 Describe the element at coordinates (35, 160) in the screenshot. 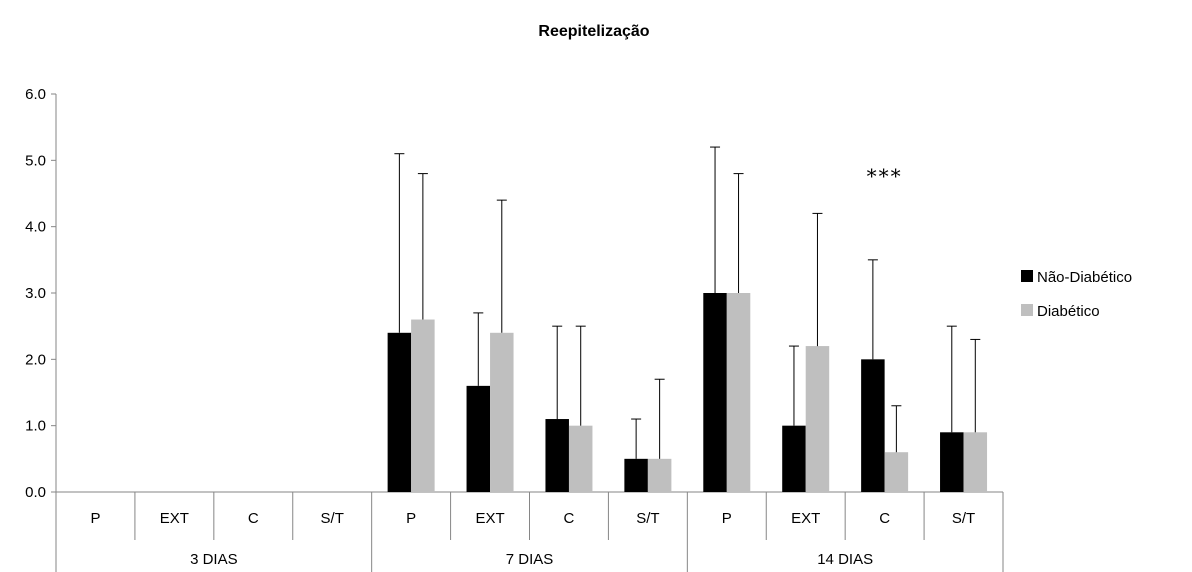

I see `y-tick-label: 5.0` at that location.